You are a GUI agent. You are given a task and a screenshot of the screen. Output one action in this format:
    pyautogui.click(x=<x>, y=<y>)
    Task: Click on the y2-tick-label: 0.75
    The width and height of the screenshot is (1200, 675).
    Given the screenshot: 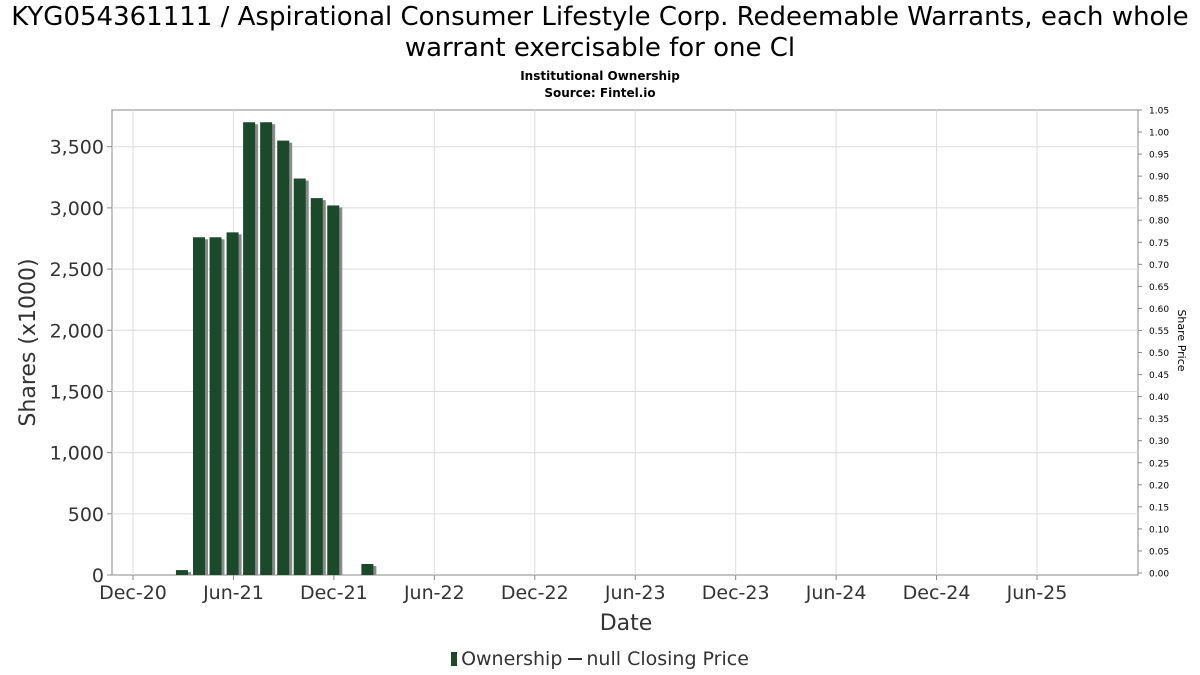 What is the action you would take?
    pyautogui.click(x=1159, y=244)
    